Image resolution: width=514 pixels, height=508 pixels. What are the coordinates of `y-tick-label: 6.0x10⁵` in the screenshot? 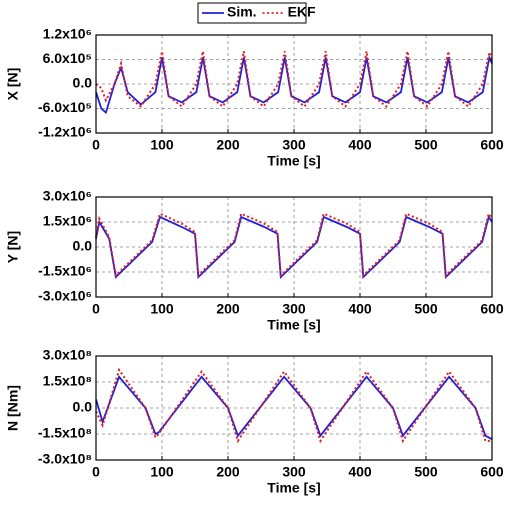 It's located at (67, 58).